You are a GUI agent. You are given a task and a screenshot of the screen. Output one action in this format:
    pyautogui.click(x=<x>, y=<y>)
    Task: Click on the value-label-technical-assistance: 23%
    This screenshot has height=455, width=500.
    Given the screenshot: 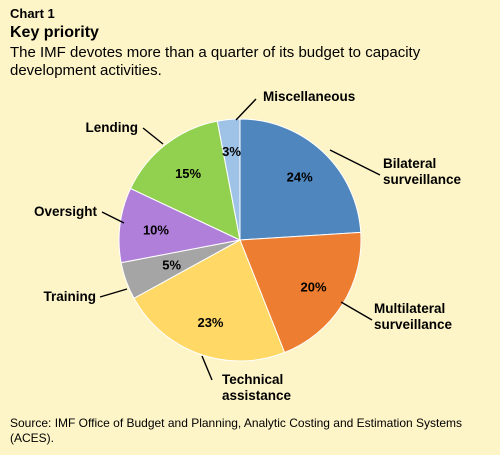 What is the action you would take?
    pyautogui.click(x=210, y=322)
    